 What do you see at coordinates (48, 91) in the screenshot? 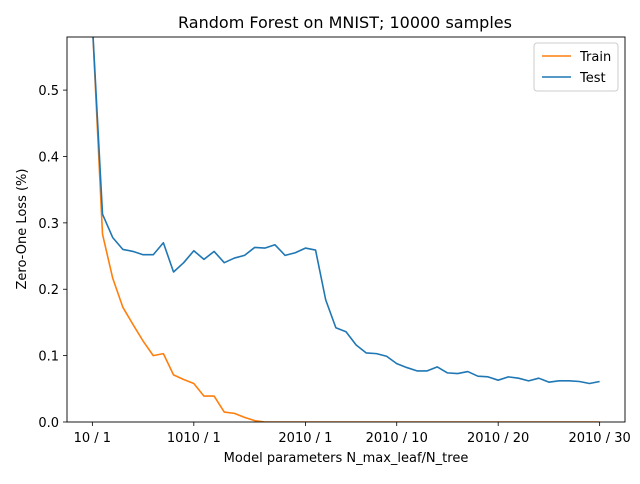
I see `y-tick-label: 0.5` at bounding box center [48, 91].